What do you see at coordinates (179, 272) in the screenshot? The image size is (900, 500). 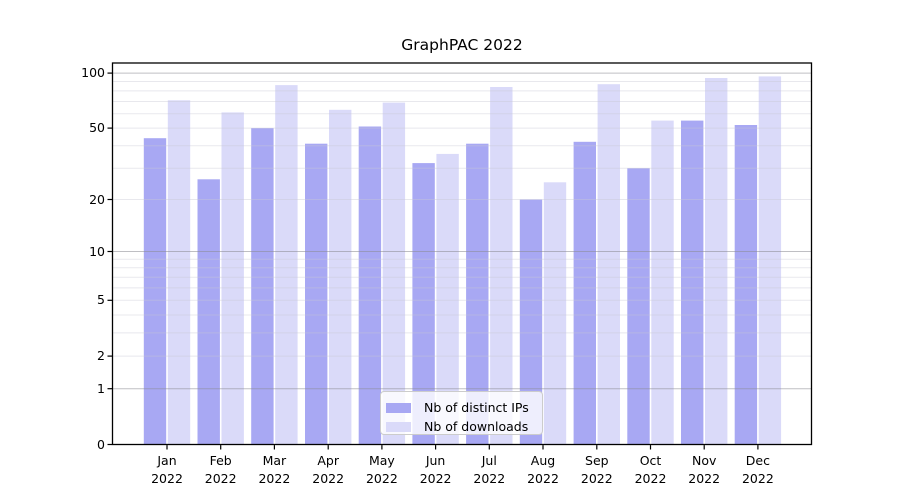 I see `bar-downloads-jan` at bounding box center [179, 272].